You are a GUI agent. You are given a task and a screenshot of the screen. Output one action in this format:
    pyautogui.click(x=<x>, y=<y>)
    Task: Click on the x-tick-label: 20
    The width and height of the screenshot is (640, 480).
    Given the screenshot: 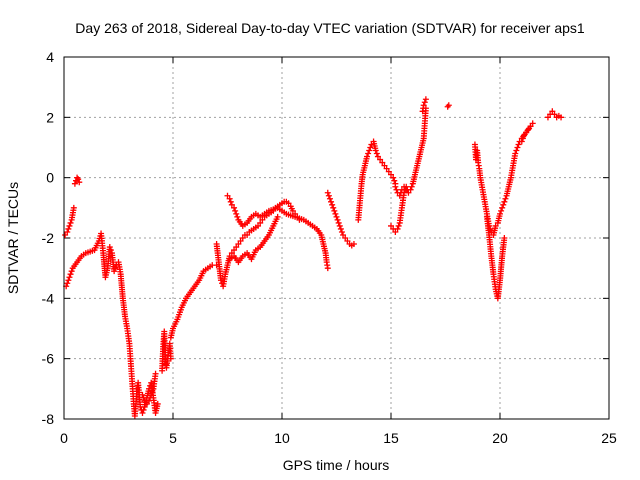 What is the action you would take?
    pyautogui.click(x=500, y=438)
    